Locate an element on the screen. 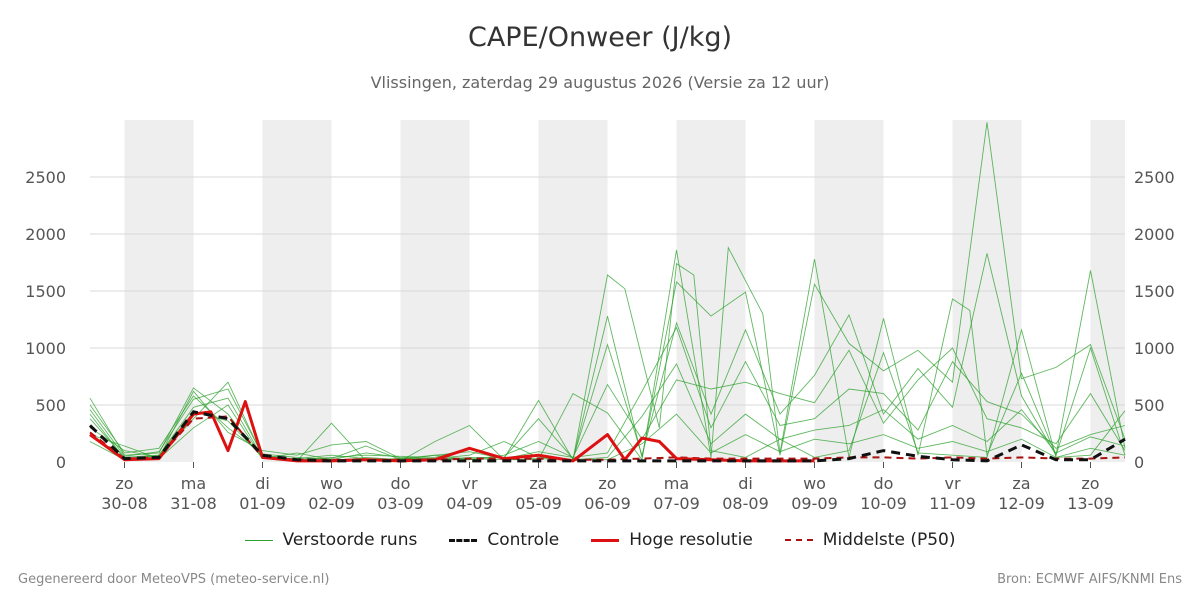 This screenshot has height=600, width=1200. x-tick-date: 01-09 is located at coordinates (262, 503).